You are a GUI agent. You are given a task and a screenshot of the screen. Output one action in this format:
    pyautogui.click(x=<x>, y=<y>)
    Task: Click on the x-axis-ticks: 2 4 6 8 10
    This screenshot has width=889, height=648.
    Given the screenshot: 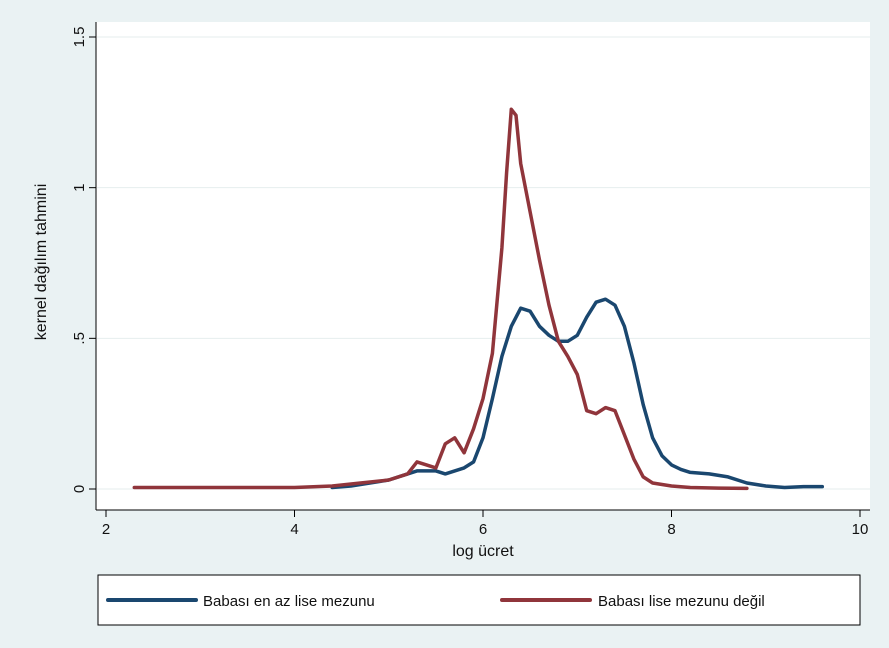 What is the action you would take?
    pyautogui.click(x=485, y=524)
    